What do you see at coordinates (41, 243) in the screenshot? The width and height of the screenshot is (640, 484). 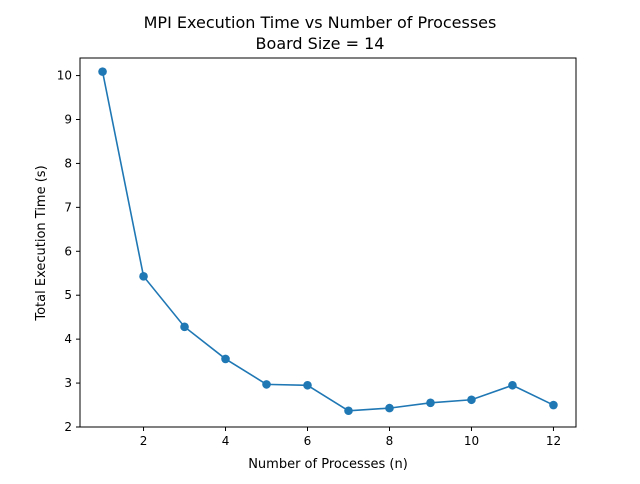 I see `y-axis-label: Total Execution Time (s)` at bounding box center [41, 243].